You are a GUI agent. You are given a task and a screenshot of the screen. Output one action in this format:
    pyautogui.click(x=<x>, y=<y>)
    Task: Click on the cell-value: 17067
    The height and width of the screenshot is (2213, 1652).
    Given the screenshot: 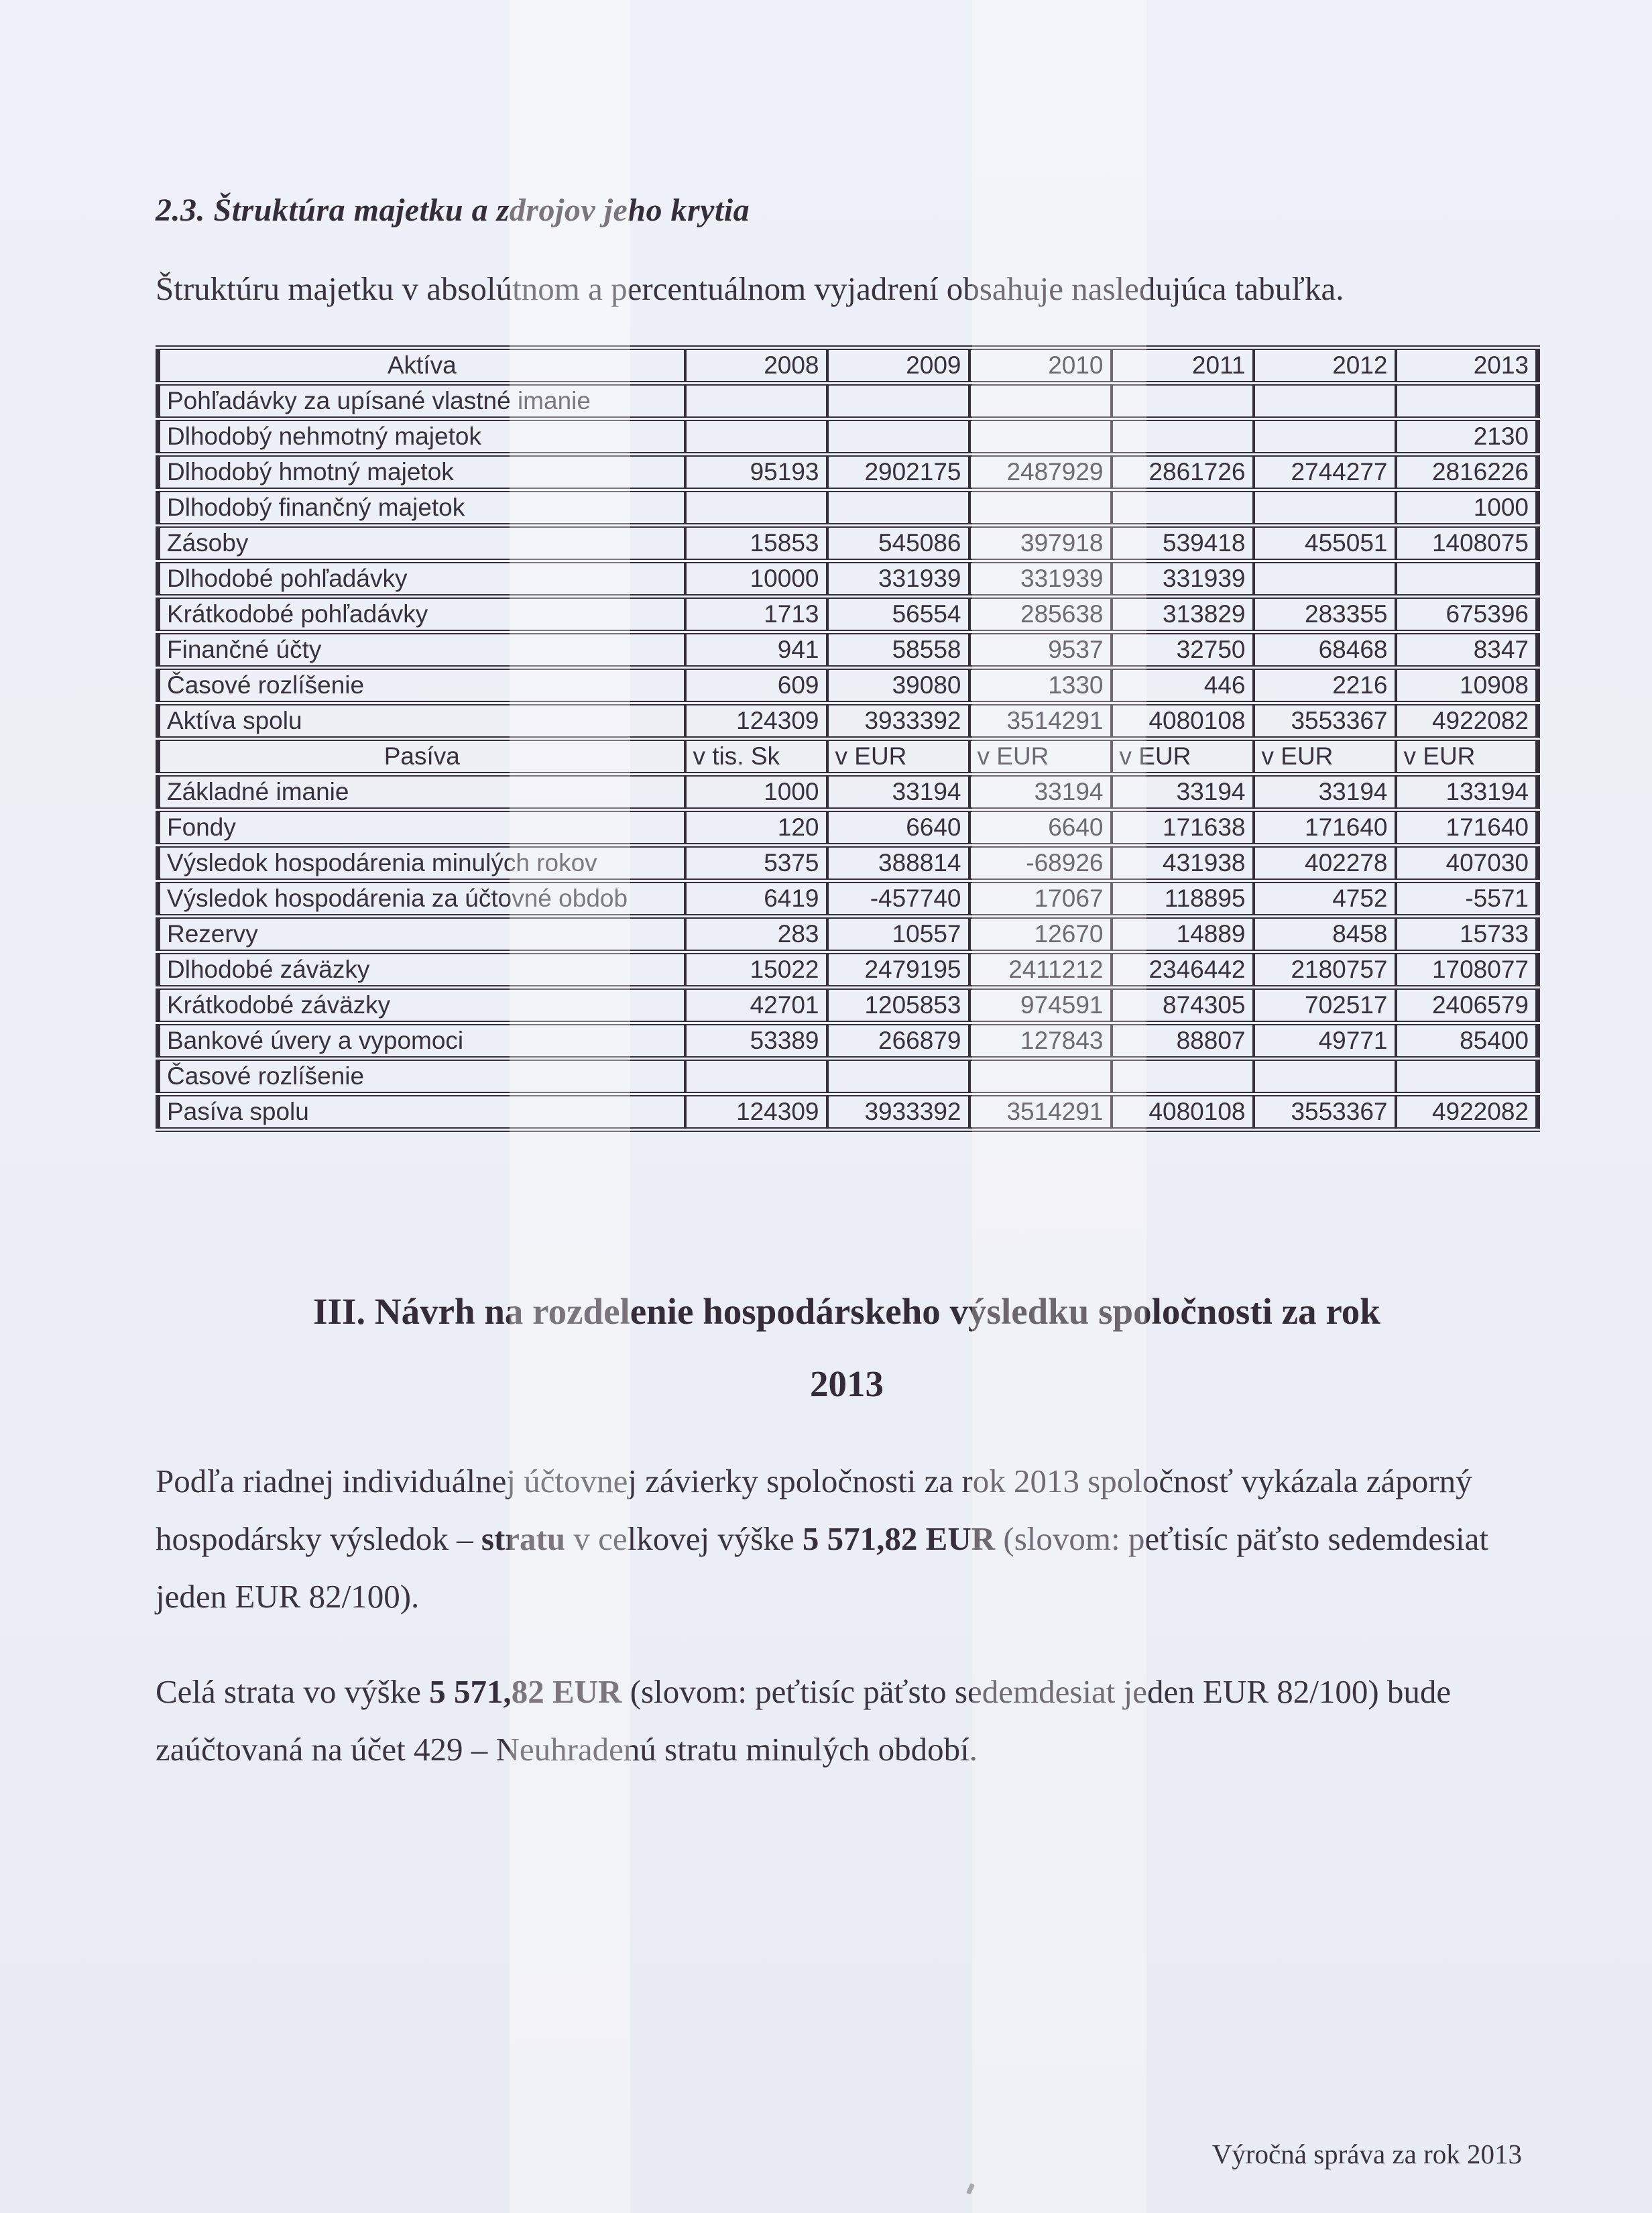 What is the action you would take?
    pyautogui.click(x=1040, y=898)
    